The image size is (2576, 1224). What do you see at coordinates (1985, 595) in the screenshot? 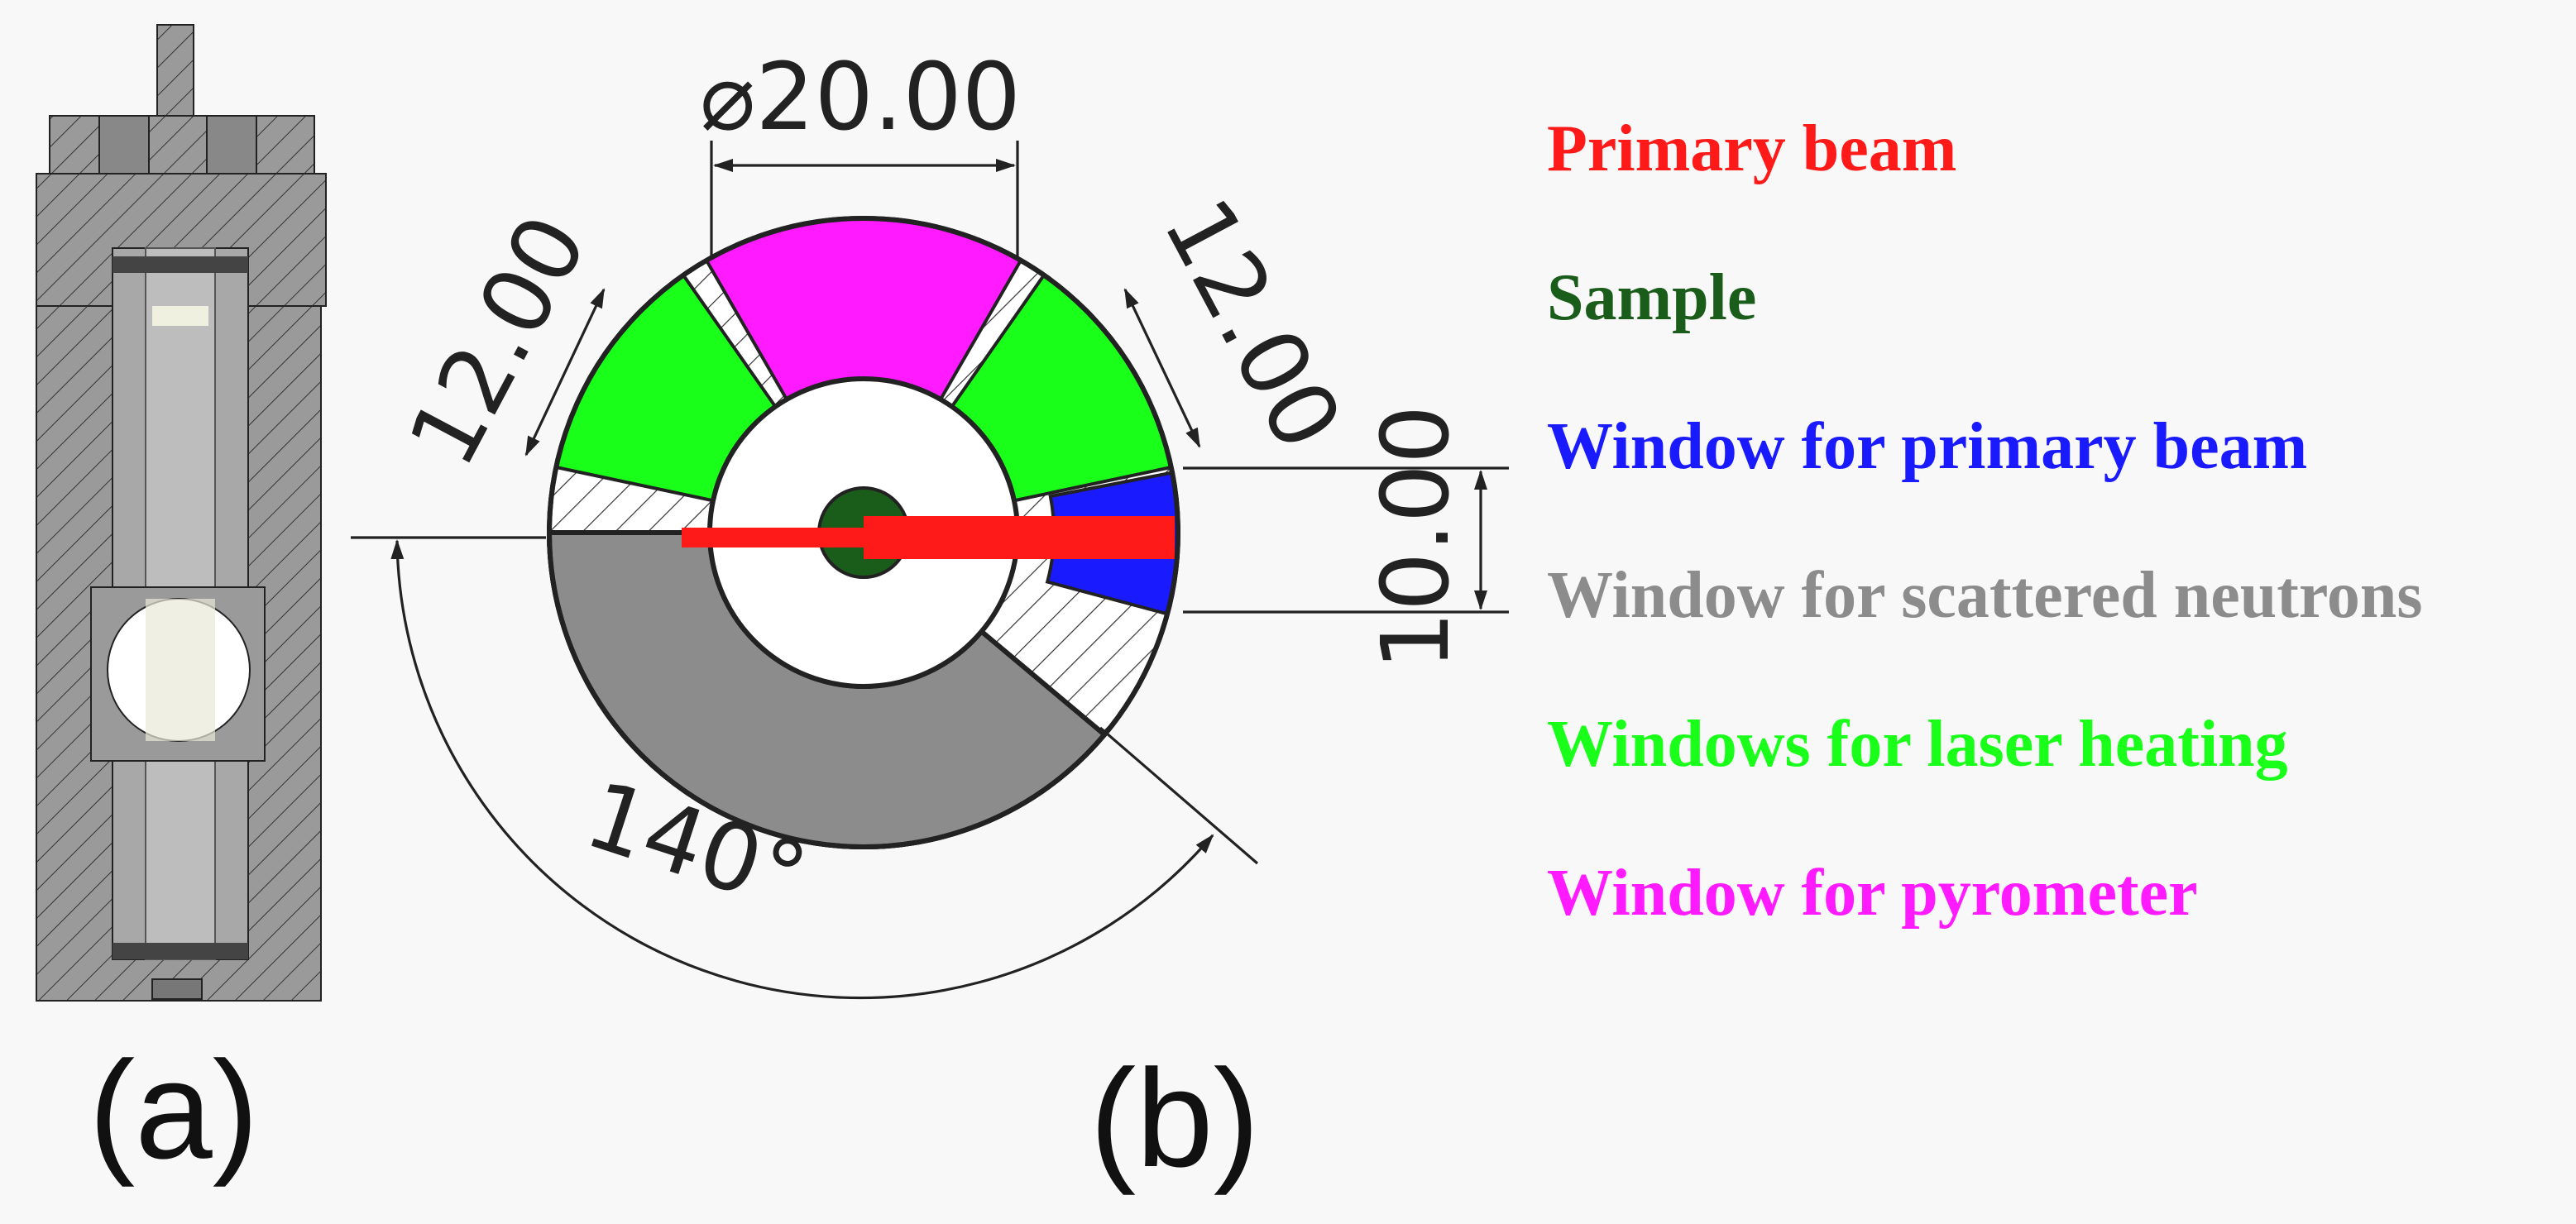
I see `legend-entry: Window for scattered neutrons` at bounding box center [1985, 595].